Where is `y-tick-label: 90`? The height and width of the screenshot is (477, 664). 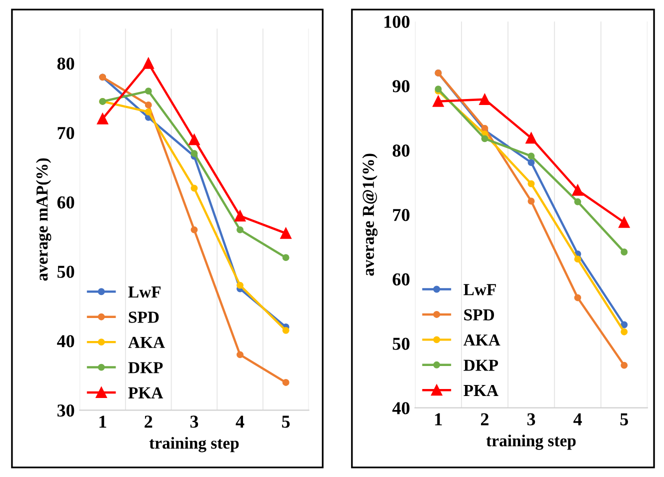
y-tick-label: 90 is located at coordinates (401, 86).